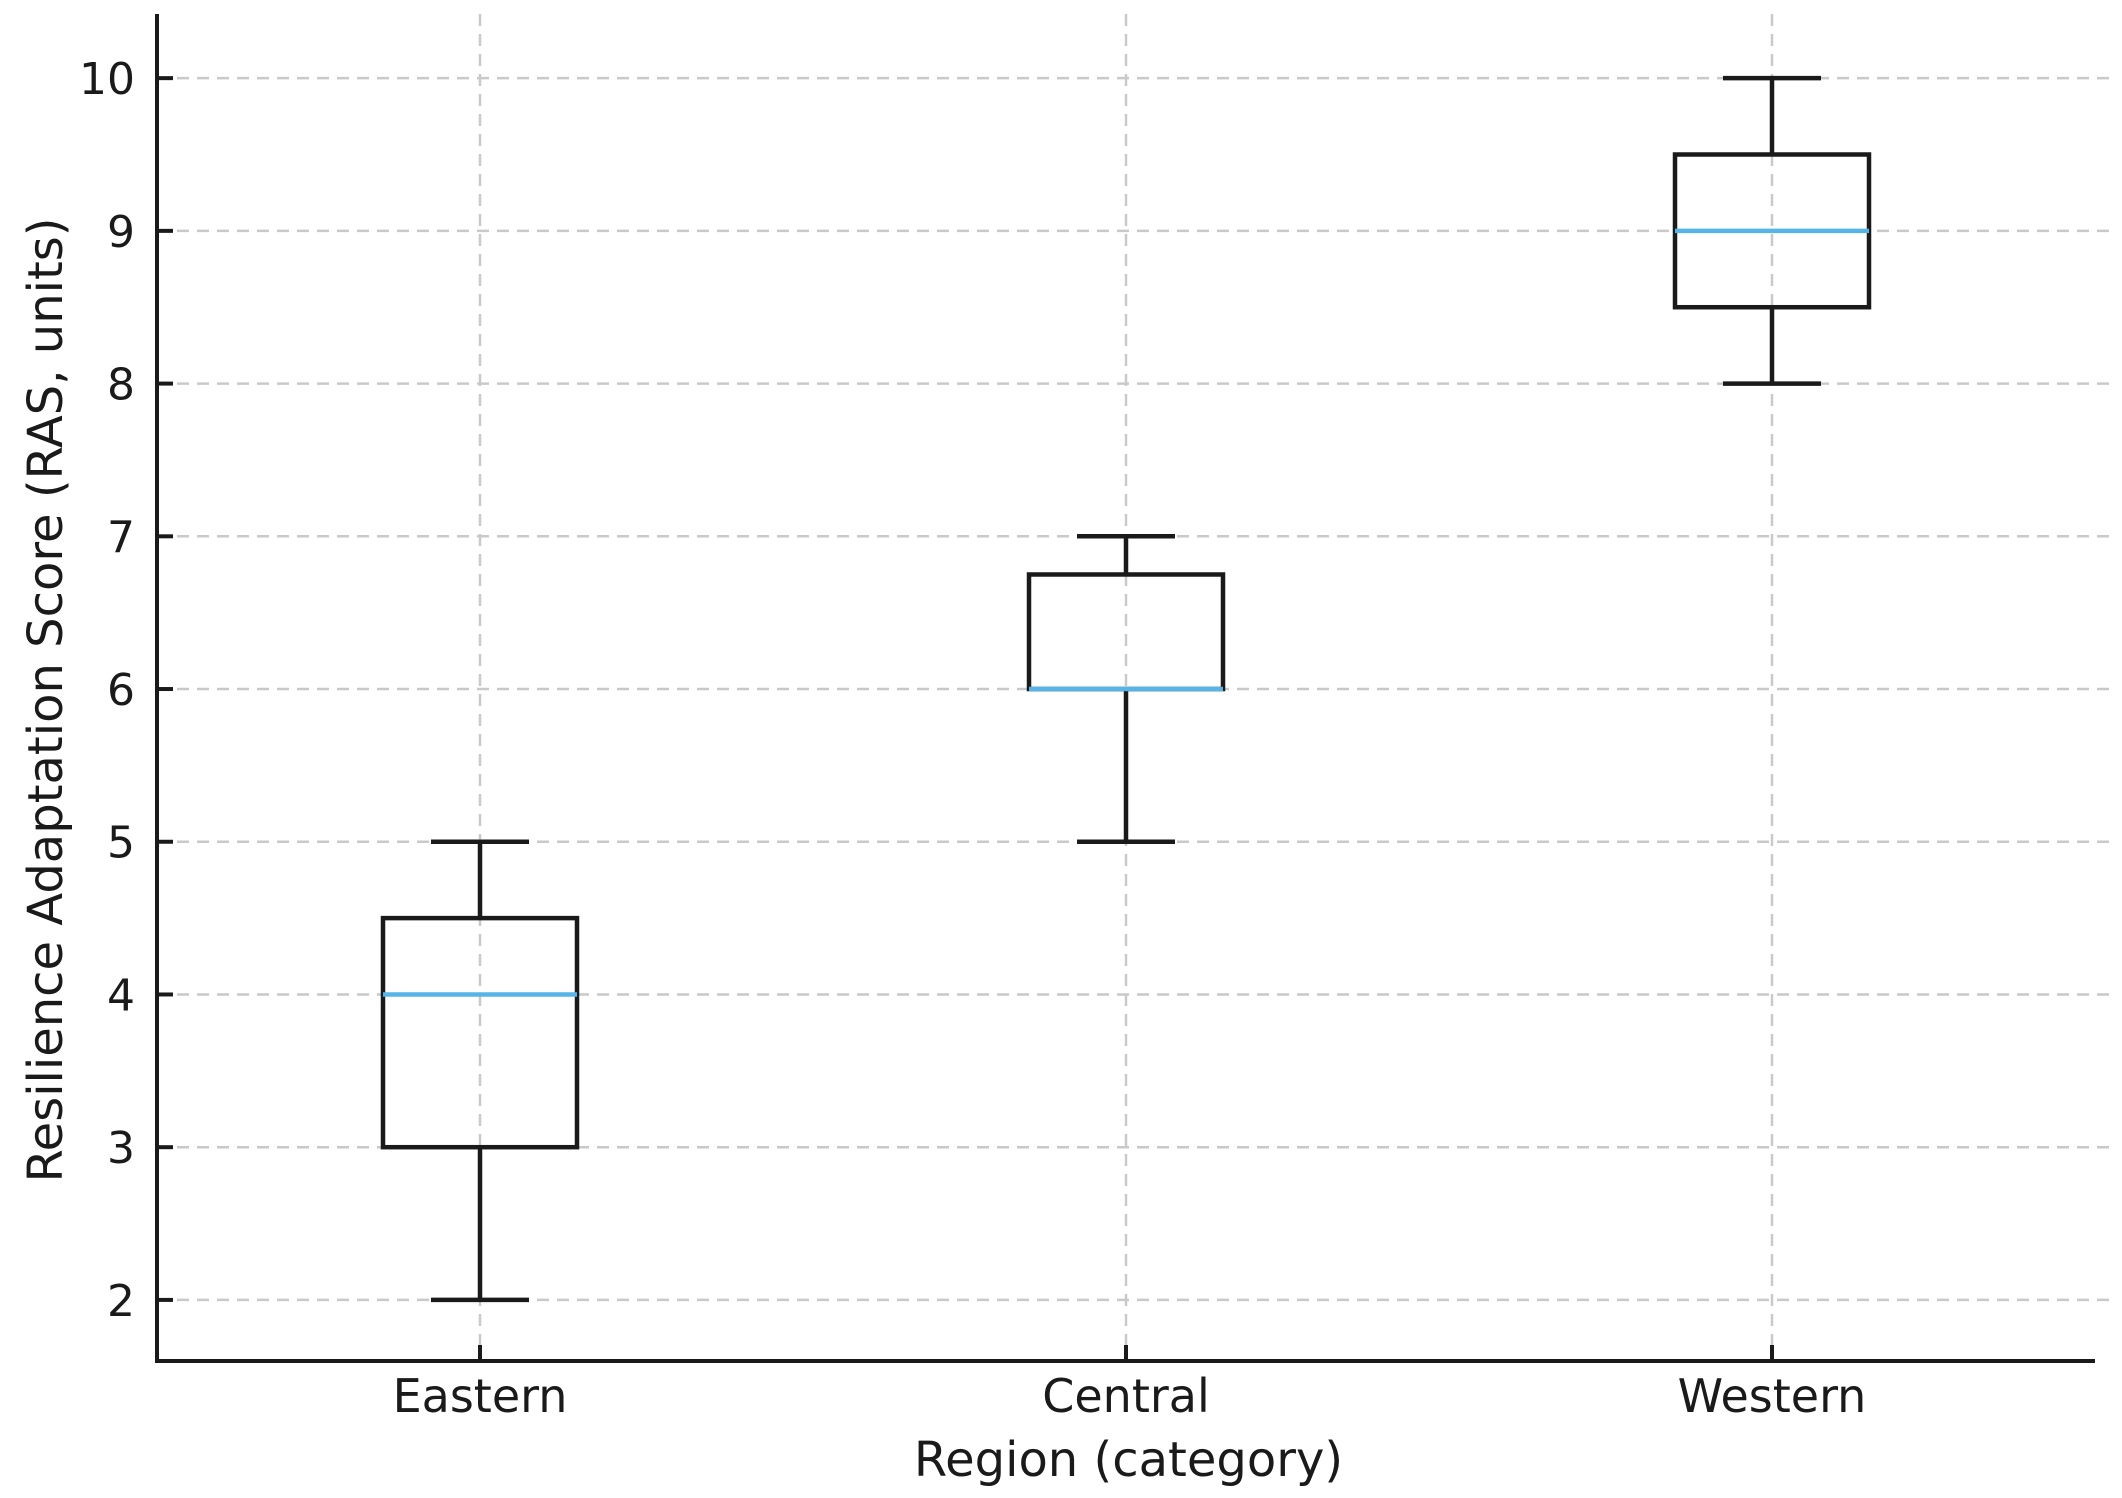 The image size is (2122, 1498). What do you see at coordinates (107, 79) in the screenshot?
I see `y-tick-label: 10` at bounding box center [107, 79].